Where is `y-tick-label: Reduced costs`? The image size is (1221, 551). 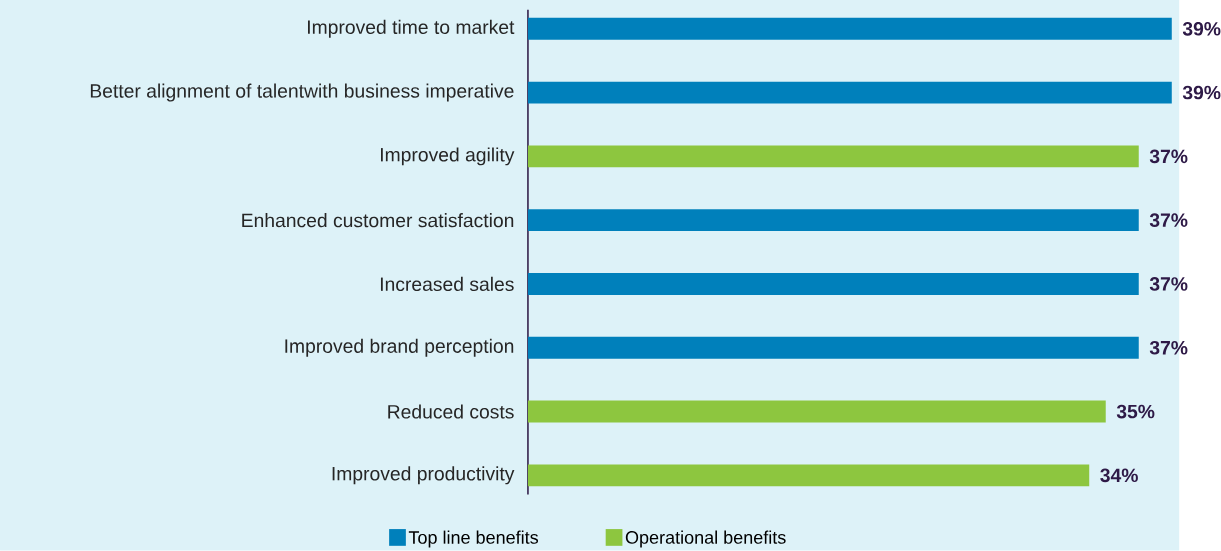 y-tick-label: Reduced costs is located at coordinates (451, 411).